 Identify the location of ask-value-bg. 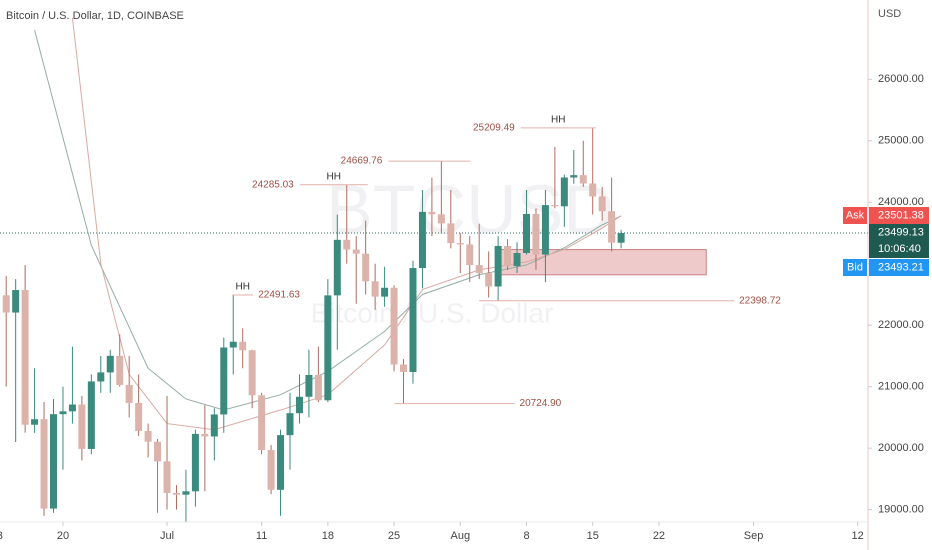
(899, 215).